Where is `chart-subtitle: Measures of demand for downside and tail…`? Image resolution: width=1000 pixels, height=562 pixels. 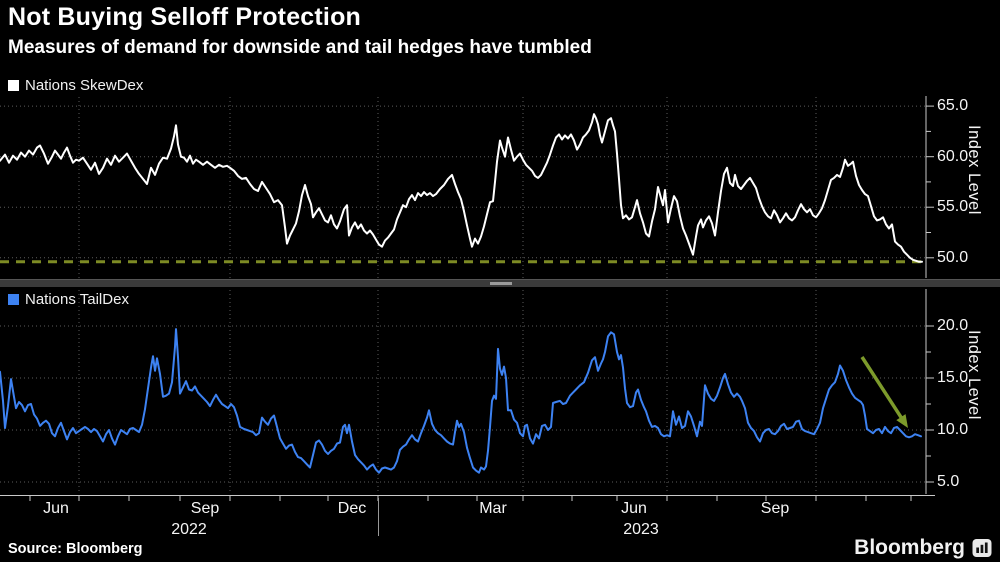 chart-subtitle: Measures of demand for downside and tail… is located at coordinates (300, 47).